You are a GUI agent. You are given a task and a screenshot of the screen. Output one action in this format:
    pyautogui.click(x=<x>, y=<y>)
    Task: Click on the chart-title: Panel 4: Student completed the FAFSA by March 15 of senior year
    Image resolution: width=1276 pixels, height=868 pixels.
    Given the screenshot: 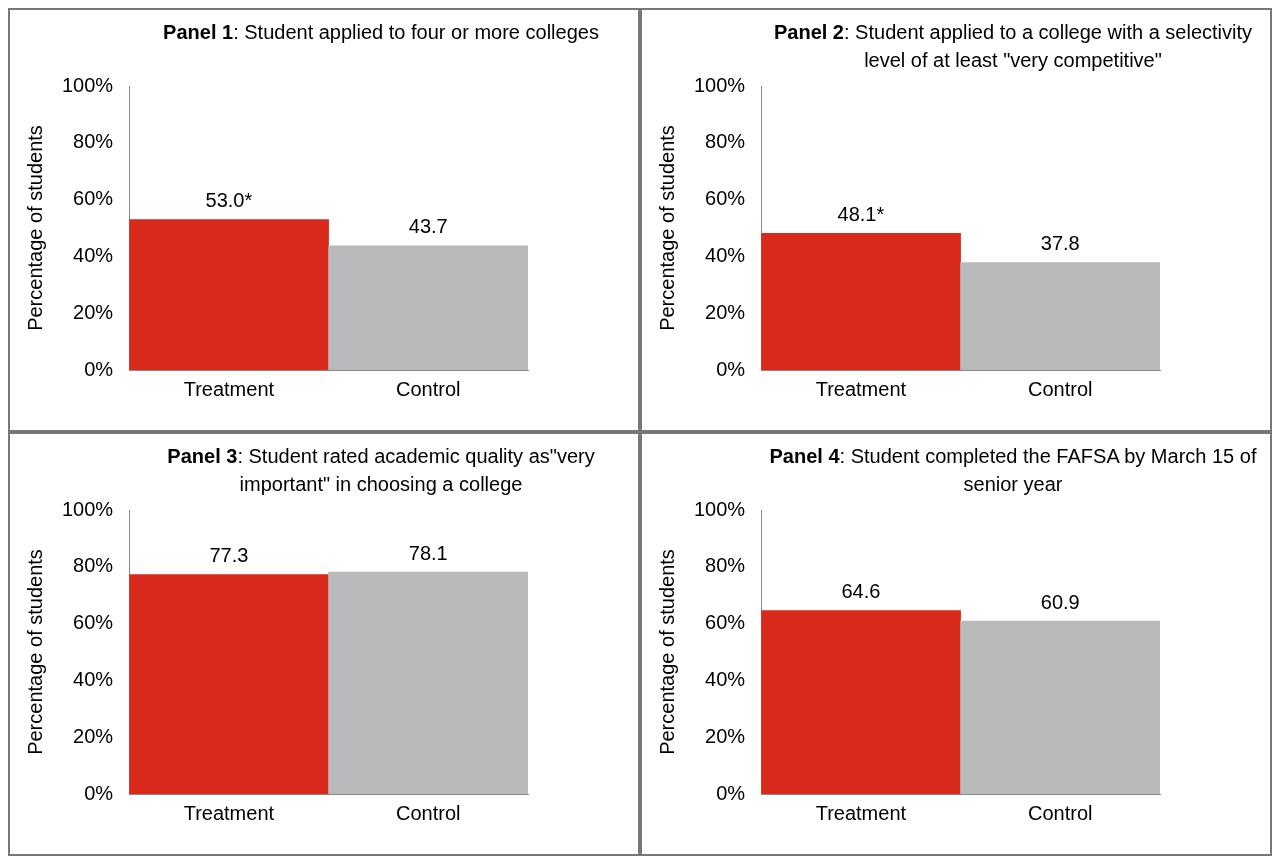 What is the action you would take?
    pyautogui.click(x=1013, y=470)
    